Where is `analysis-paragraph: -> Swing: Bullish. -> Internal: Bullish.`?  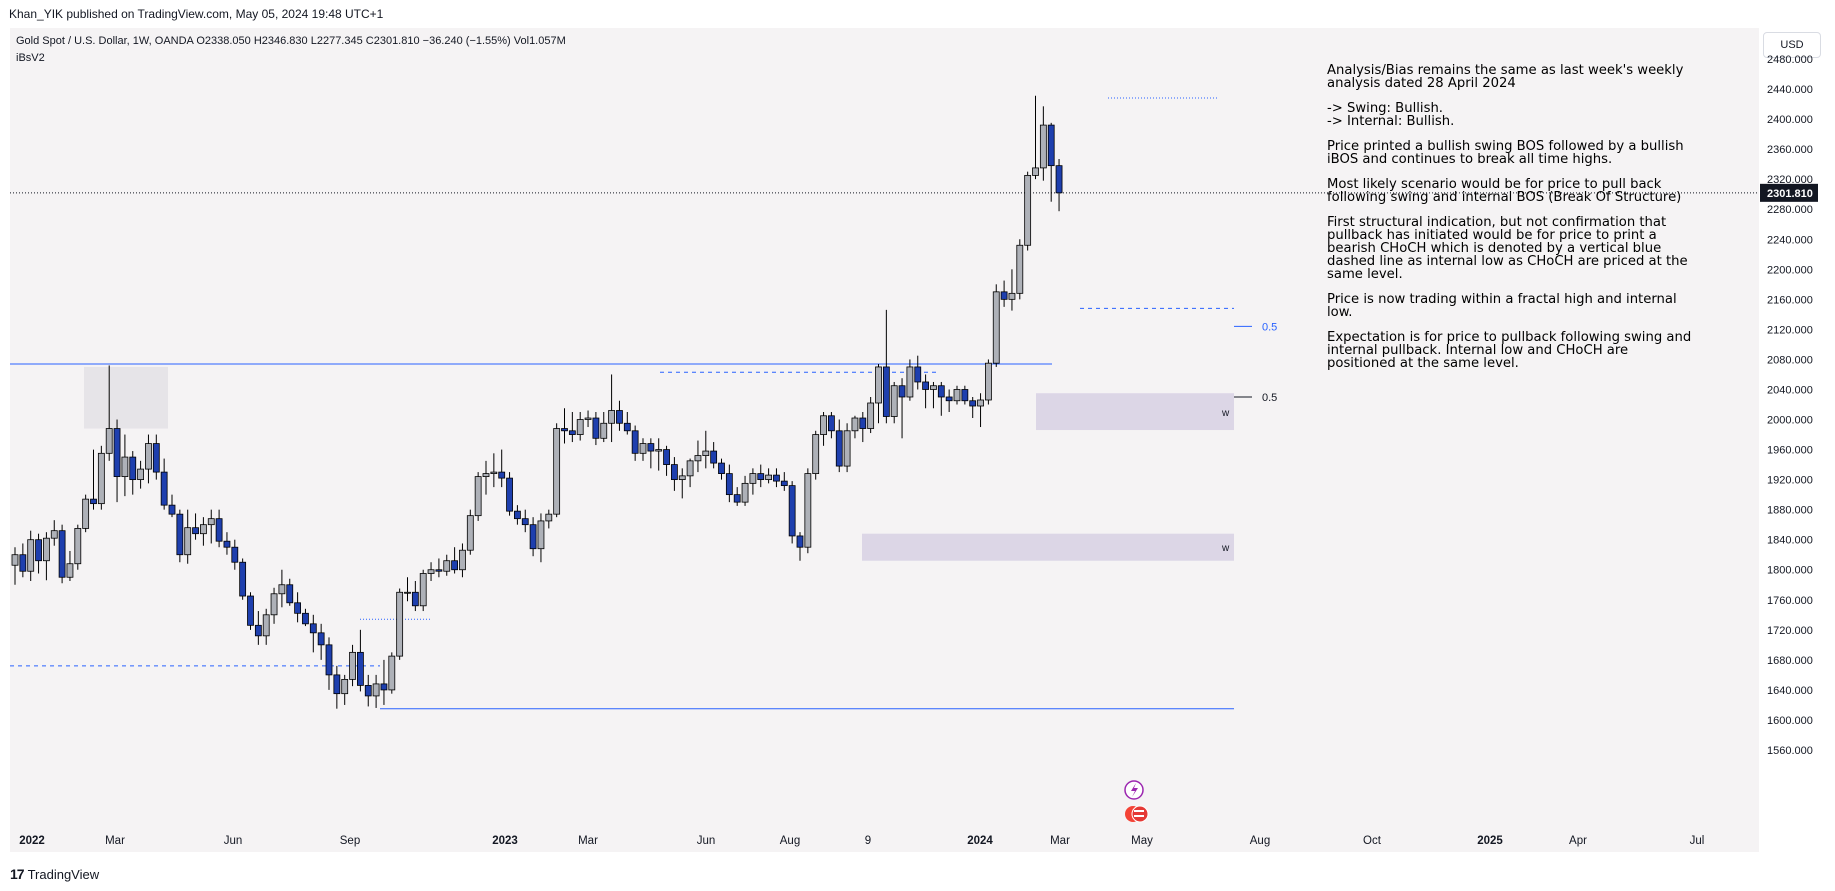
analysis-paragraph: -> Swing: Bullish. -> Internal: Bullish. is located at coordinates (1391, 115).